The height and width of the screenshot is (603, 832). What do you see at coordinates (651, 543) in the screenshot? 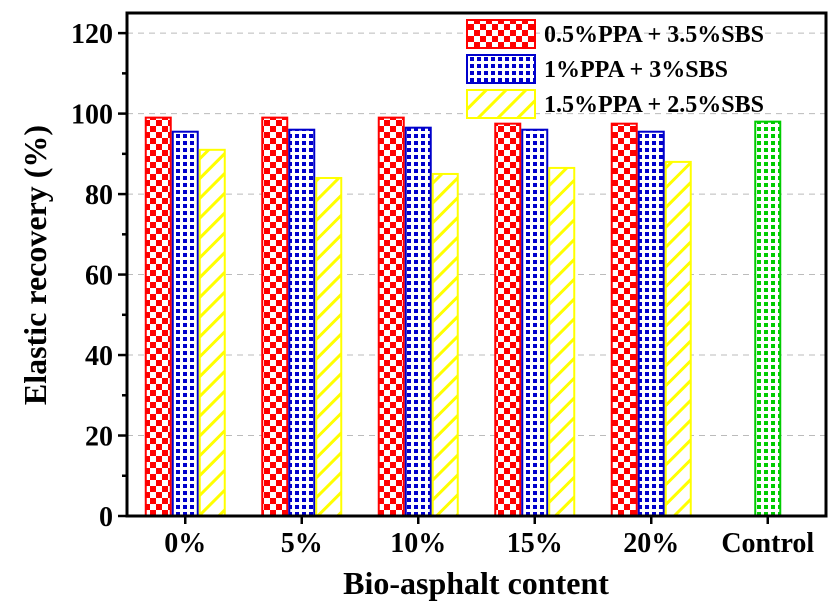
I see `x-tick-label: 20%` at bounding box center [651, 543].